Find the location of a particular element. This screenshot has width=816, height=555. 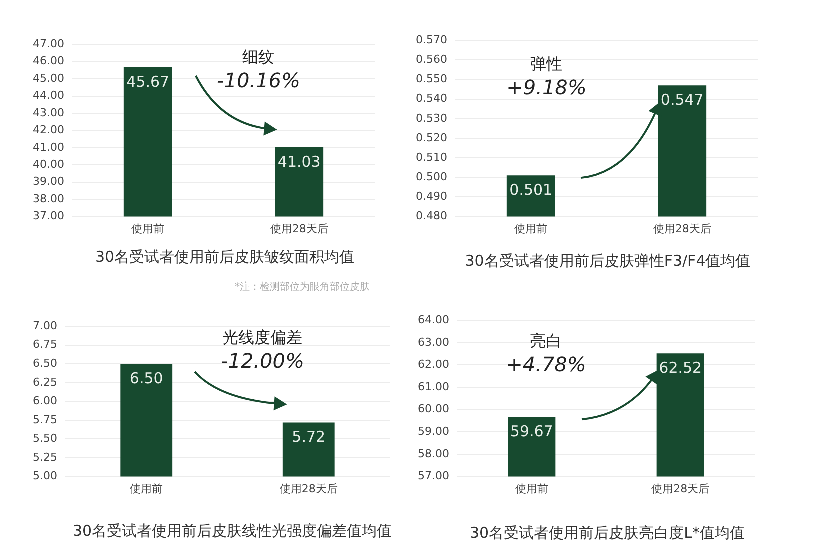

y-tick-label: 6.00 is located at coordinates (45, 401).